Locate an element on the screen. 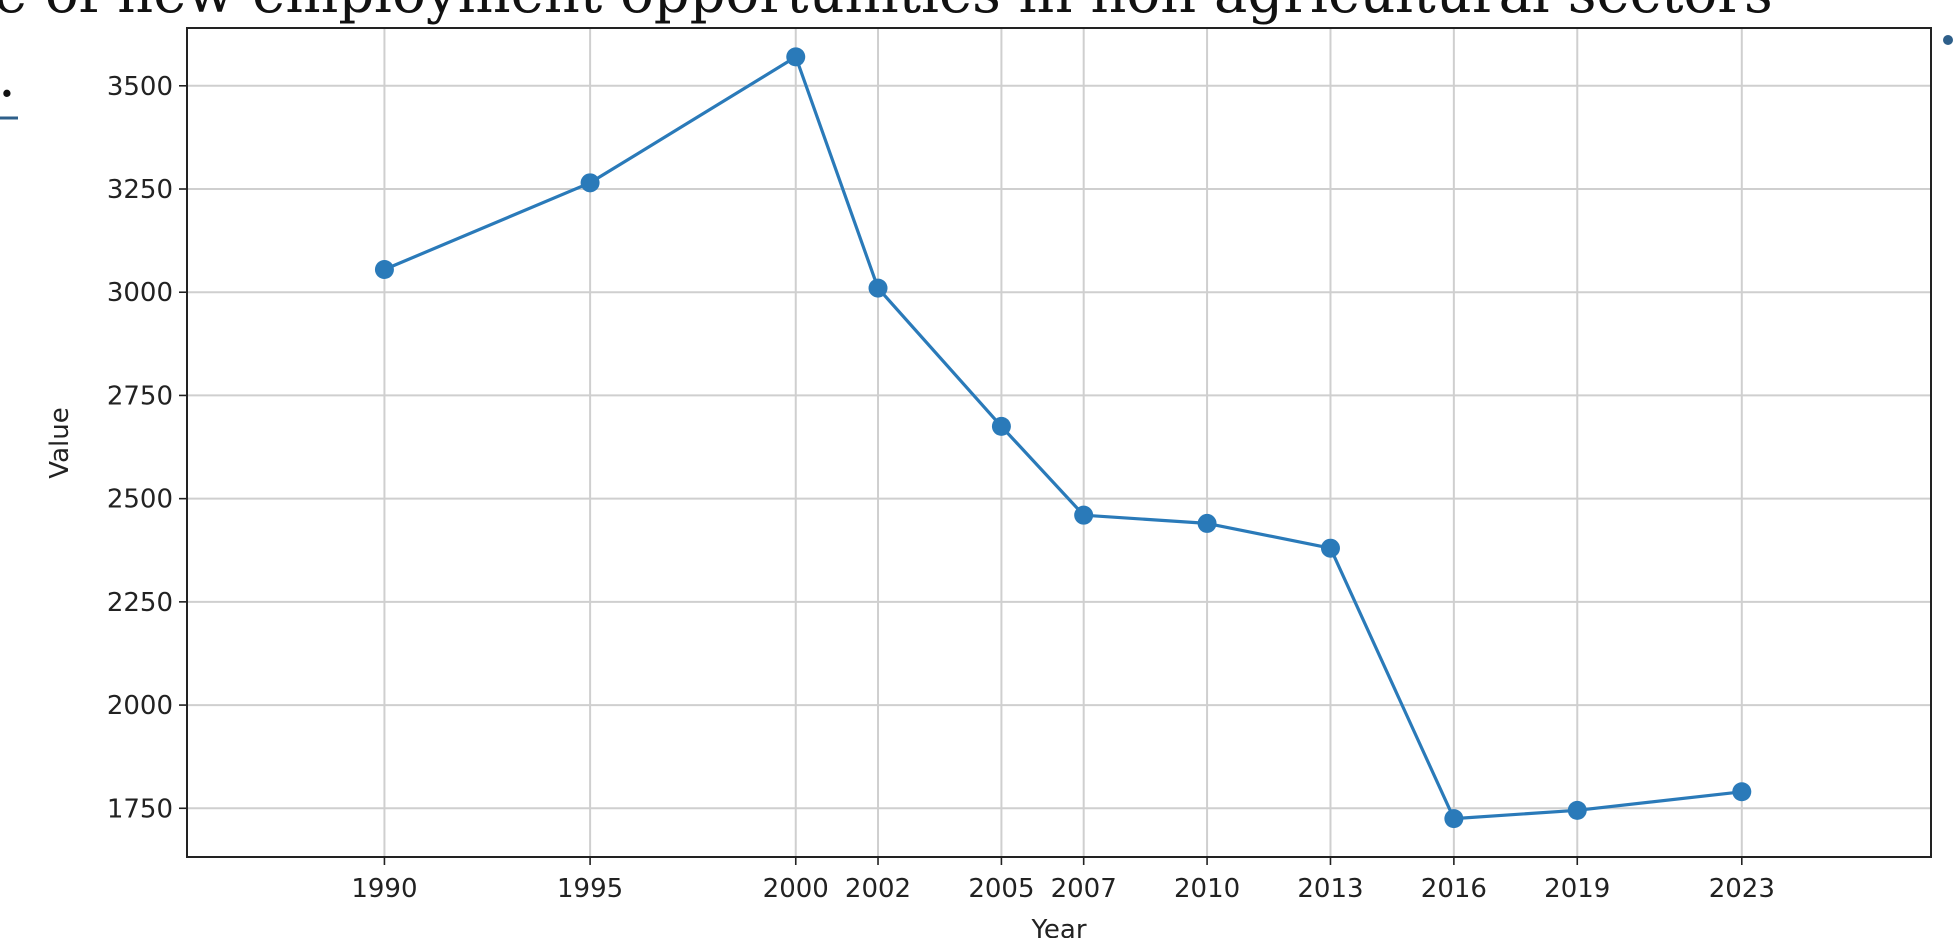 This screenshot has width=1955, height=938. x-tick-label: 2023 is located at coordinates (1742, 889).